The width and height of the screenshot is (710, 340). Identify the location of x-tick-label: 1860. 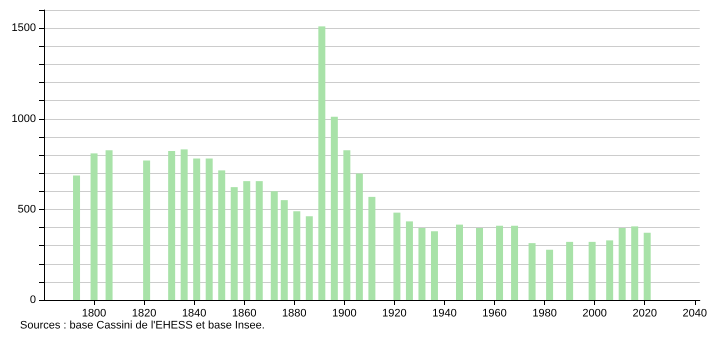
(244, 314).